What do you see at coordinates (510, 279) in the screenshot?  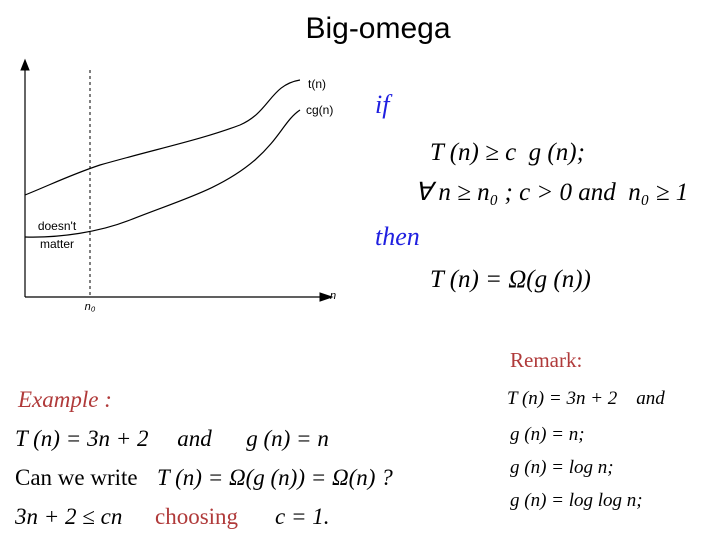 I see `conclusion: T (n) = Ω(g (n))` at bounding box center [510, 279].